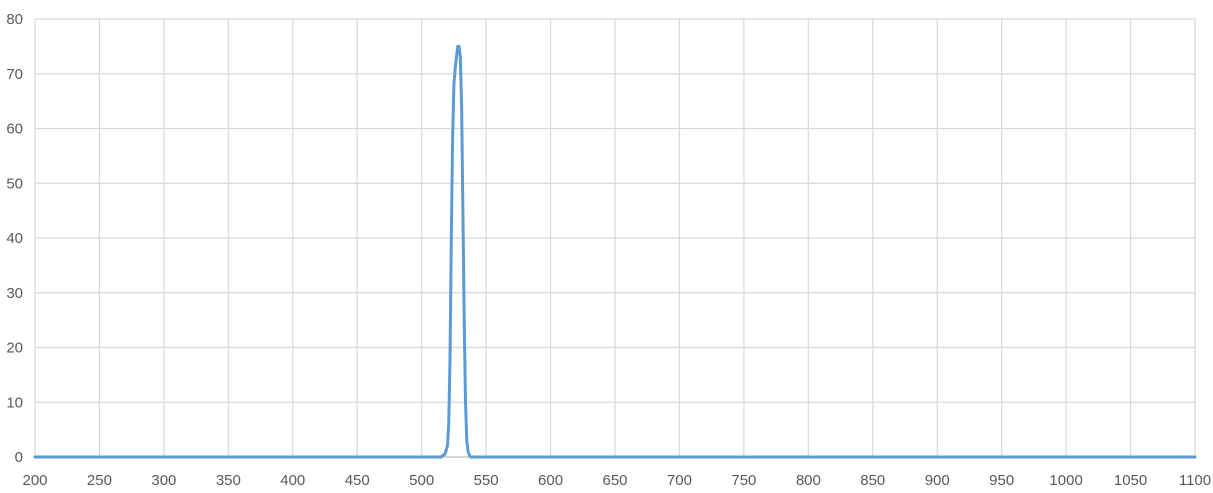  I want to click on x-tick-label: 750, so click(743, 480).